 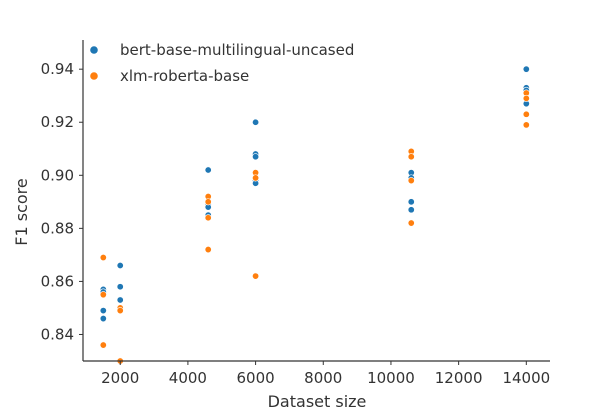 I want to click on y-tick-label: 0.92, so click(x=57, y=122).